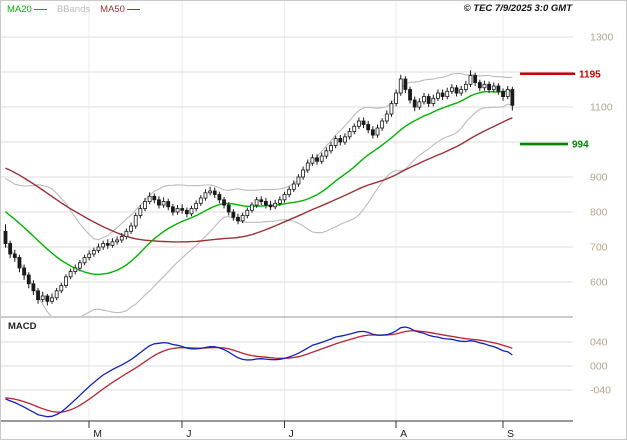 The image size is (627, 440). What do you see at coordinates (602, 38) in the screenshot?
I see `svg-text: 1300` at bounding box center [602, 38].